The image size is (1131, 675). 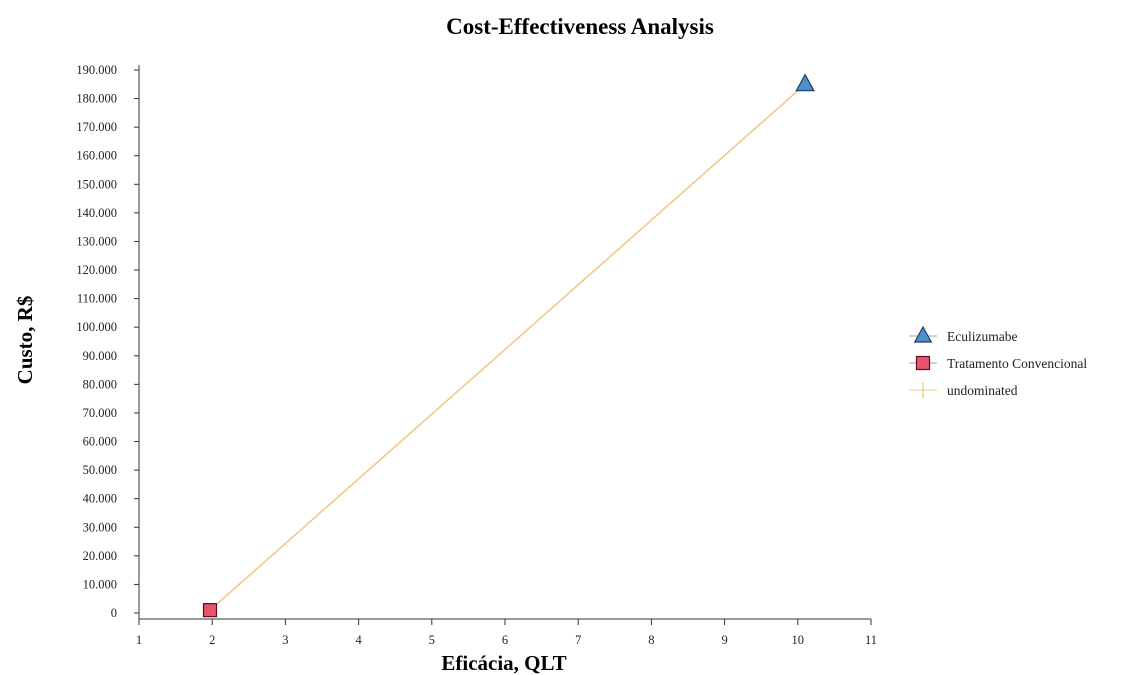 What do you see at coordinates (96, 156) in the screenshot?
I see `y-tick-label: 160.000` at bounding box center [96, 156].